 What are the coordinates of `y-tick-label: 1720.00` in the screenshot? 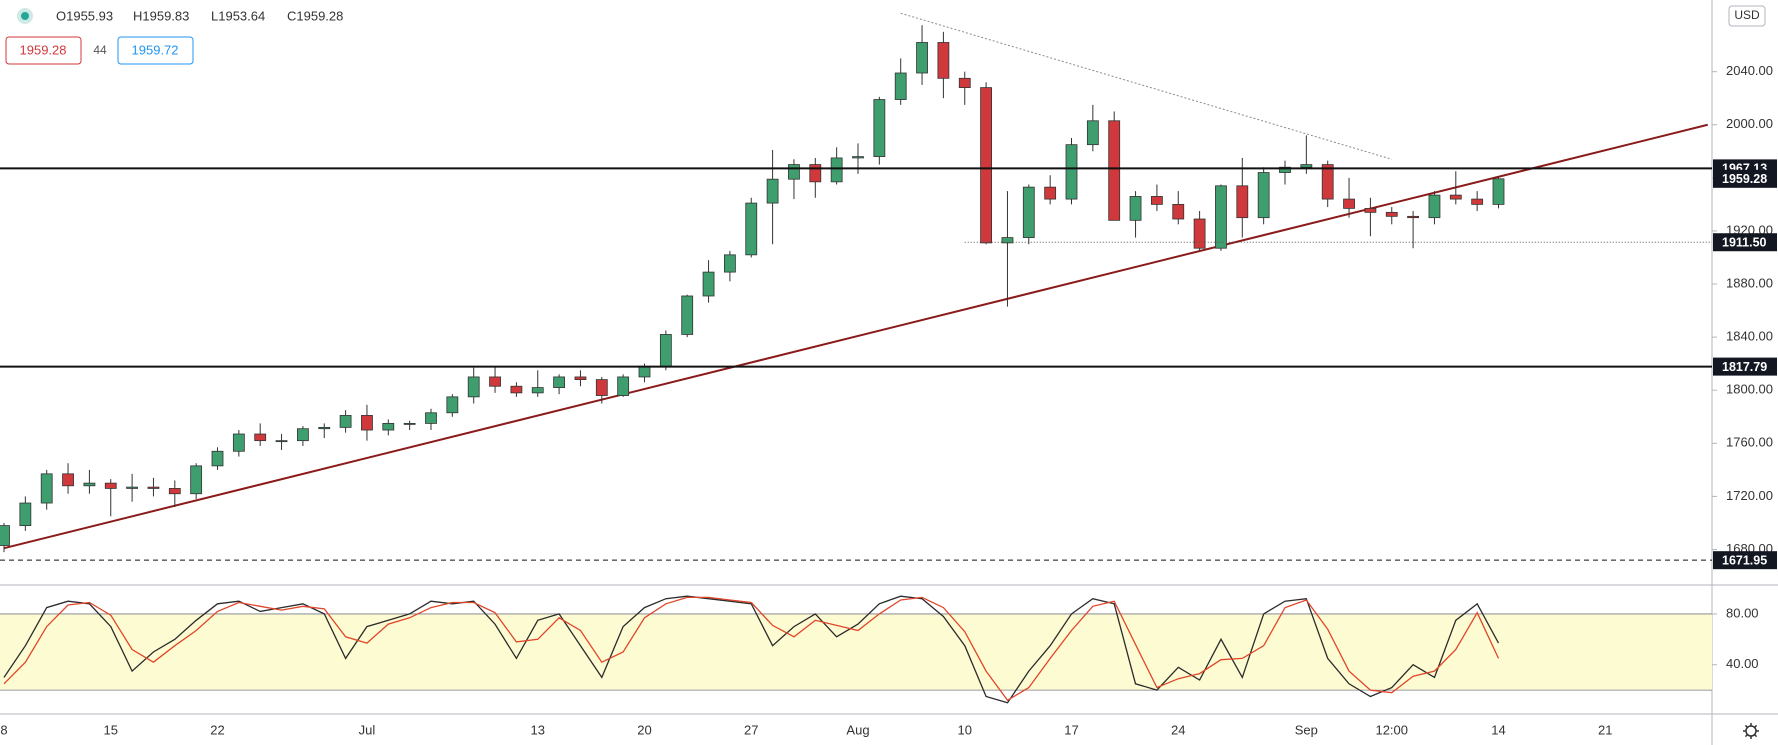 It's located at (1749, 495).